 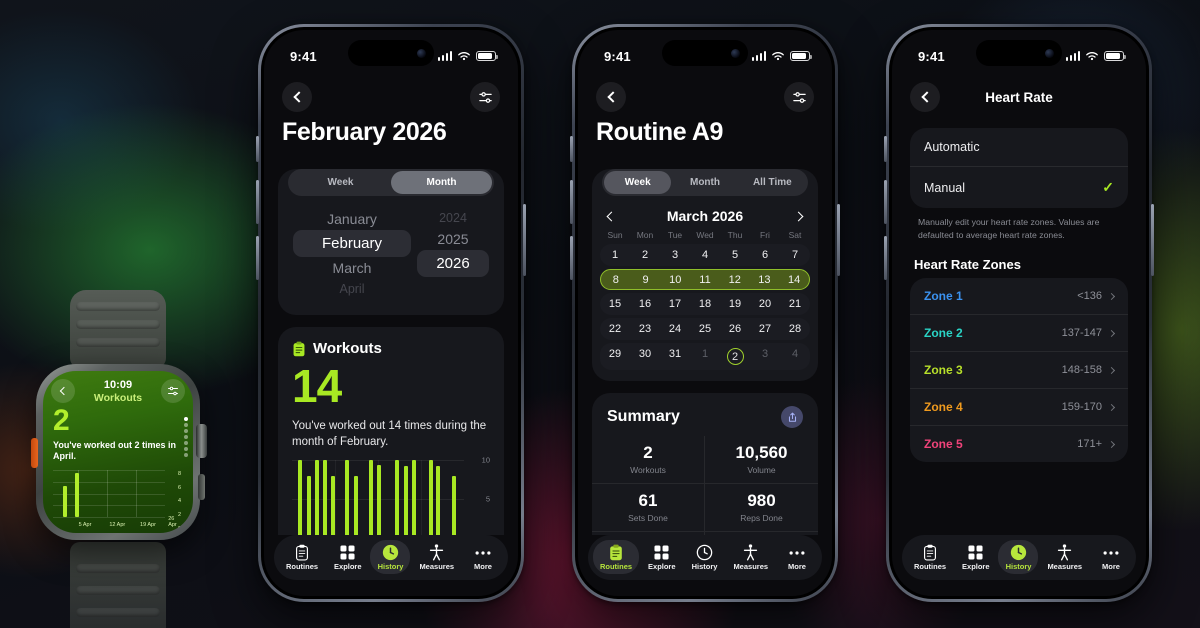 What do you see at coordinates (421, 497) in the screenshot?
I see `grid-line-vertical` at bounding box center [421, 497].